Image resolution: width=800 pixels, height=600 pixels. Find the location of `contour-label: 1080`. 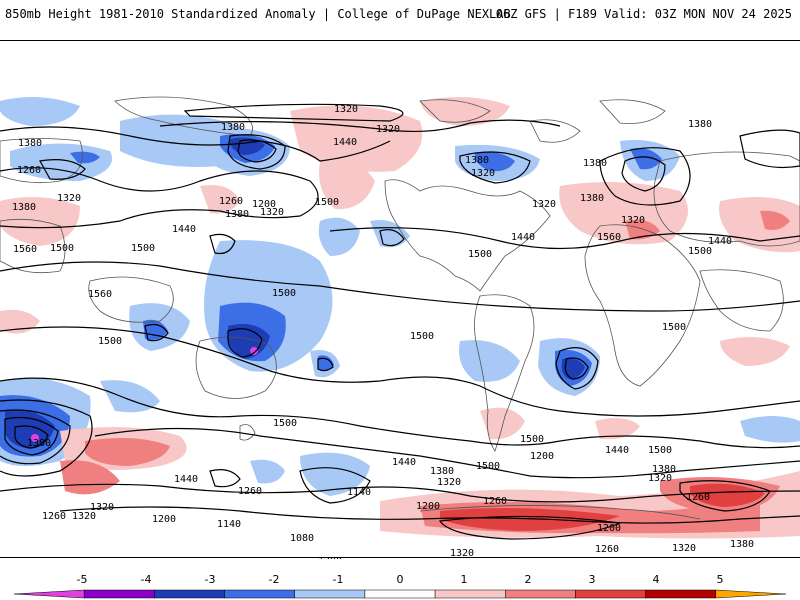

contour-label: 1080 is located at coordinates (302, 538).